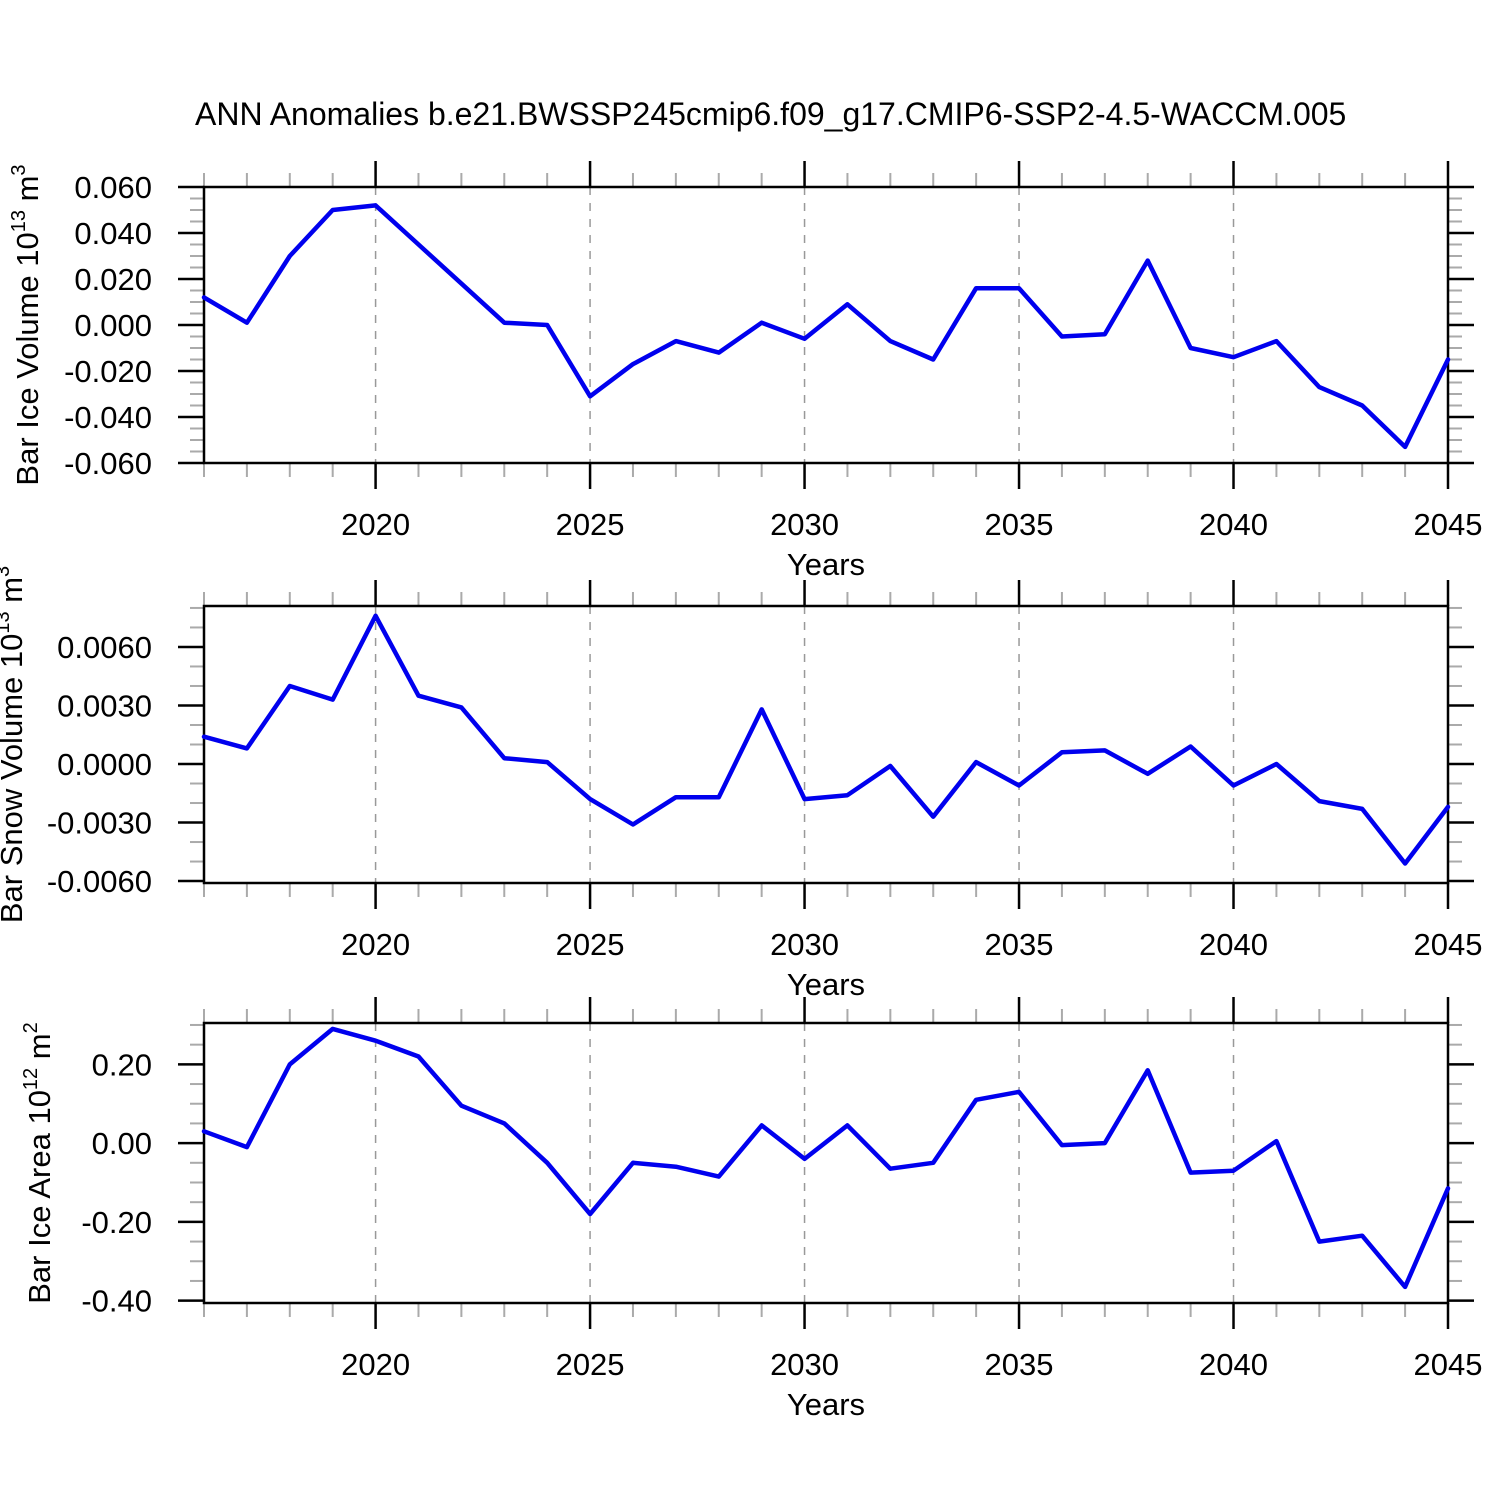 Image resolution: width=1500 pixels, height=1500 pixels. Describe the element at coordinates (108, 463) in the screenshot. I see `y-tick-label: -0.060` at that location.